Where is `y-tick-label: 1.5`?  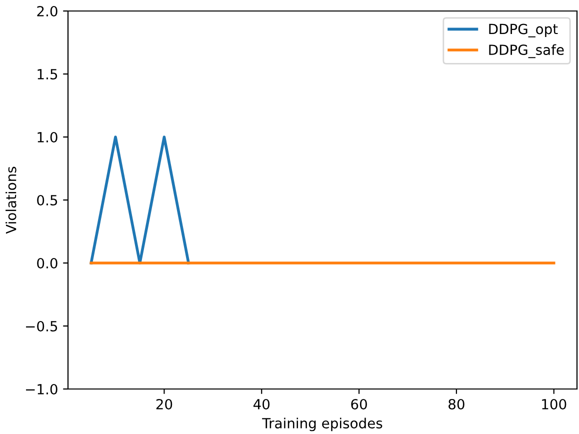 y-tick-label: 1.5 is located at coordinates (48, 74).